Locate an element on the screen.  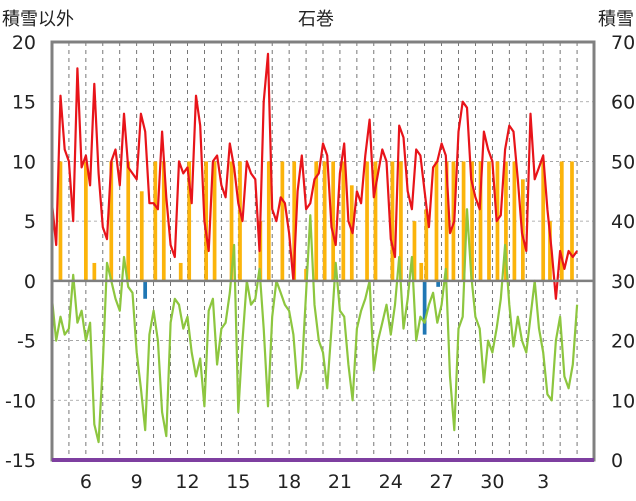
left-tick-label: -10 is located at coordinates (20, 401).